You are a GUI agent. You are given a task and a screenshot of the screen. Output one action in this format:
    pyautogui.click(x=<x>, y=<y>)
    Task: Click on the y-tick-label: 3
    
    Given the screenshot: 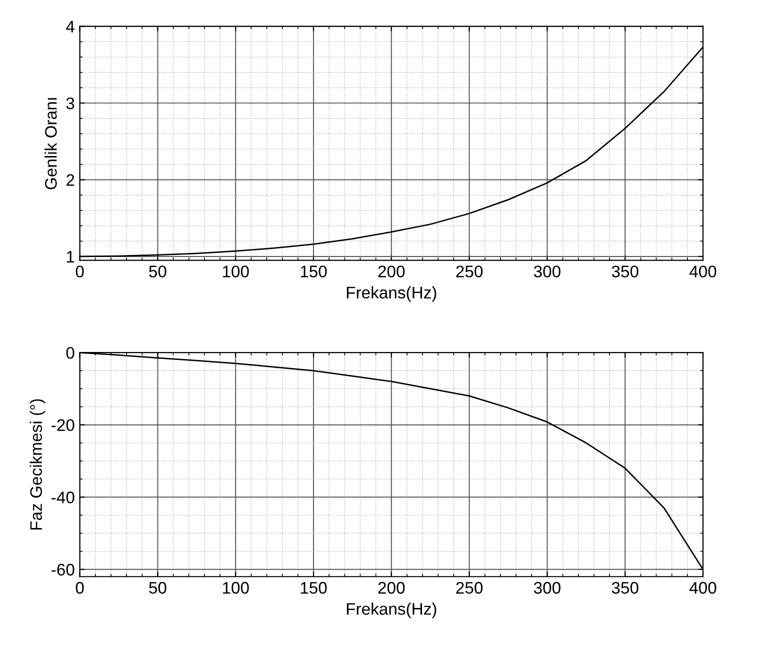 What is the action you would take?
    pyautogui.click(x=70, y=103)
    